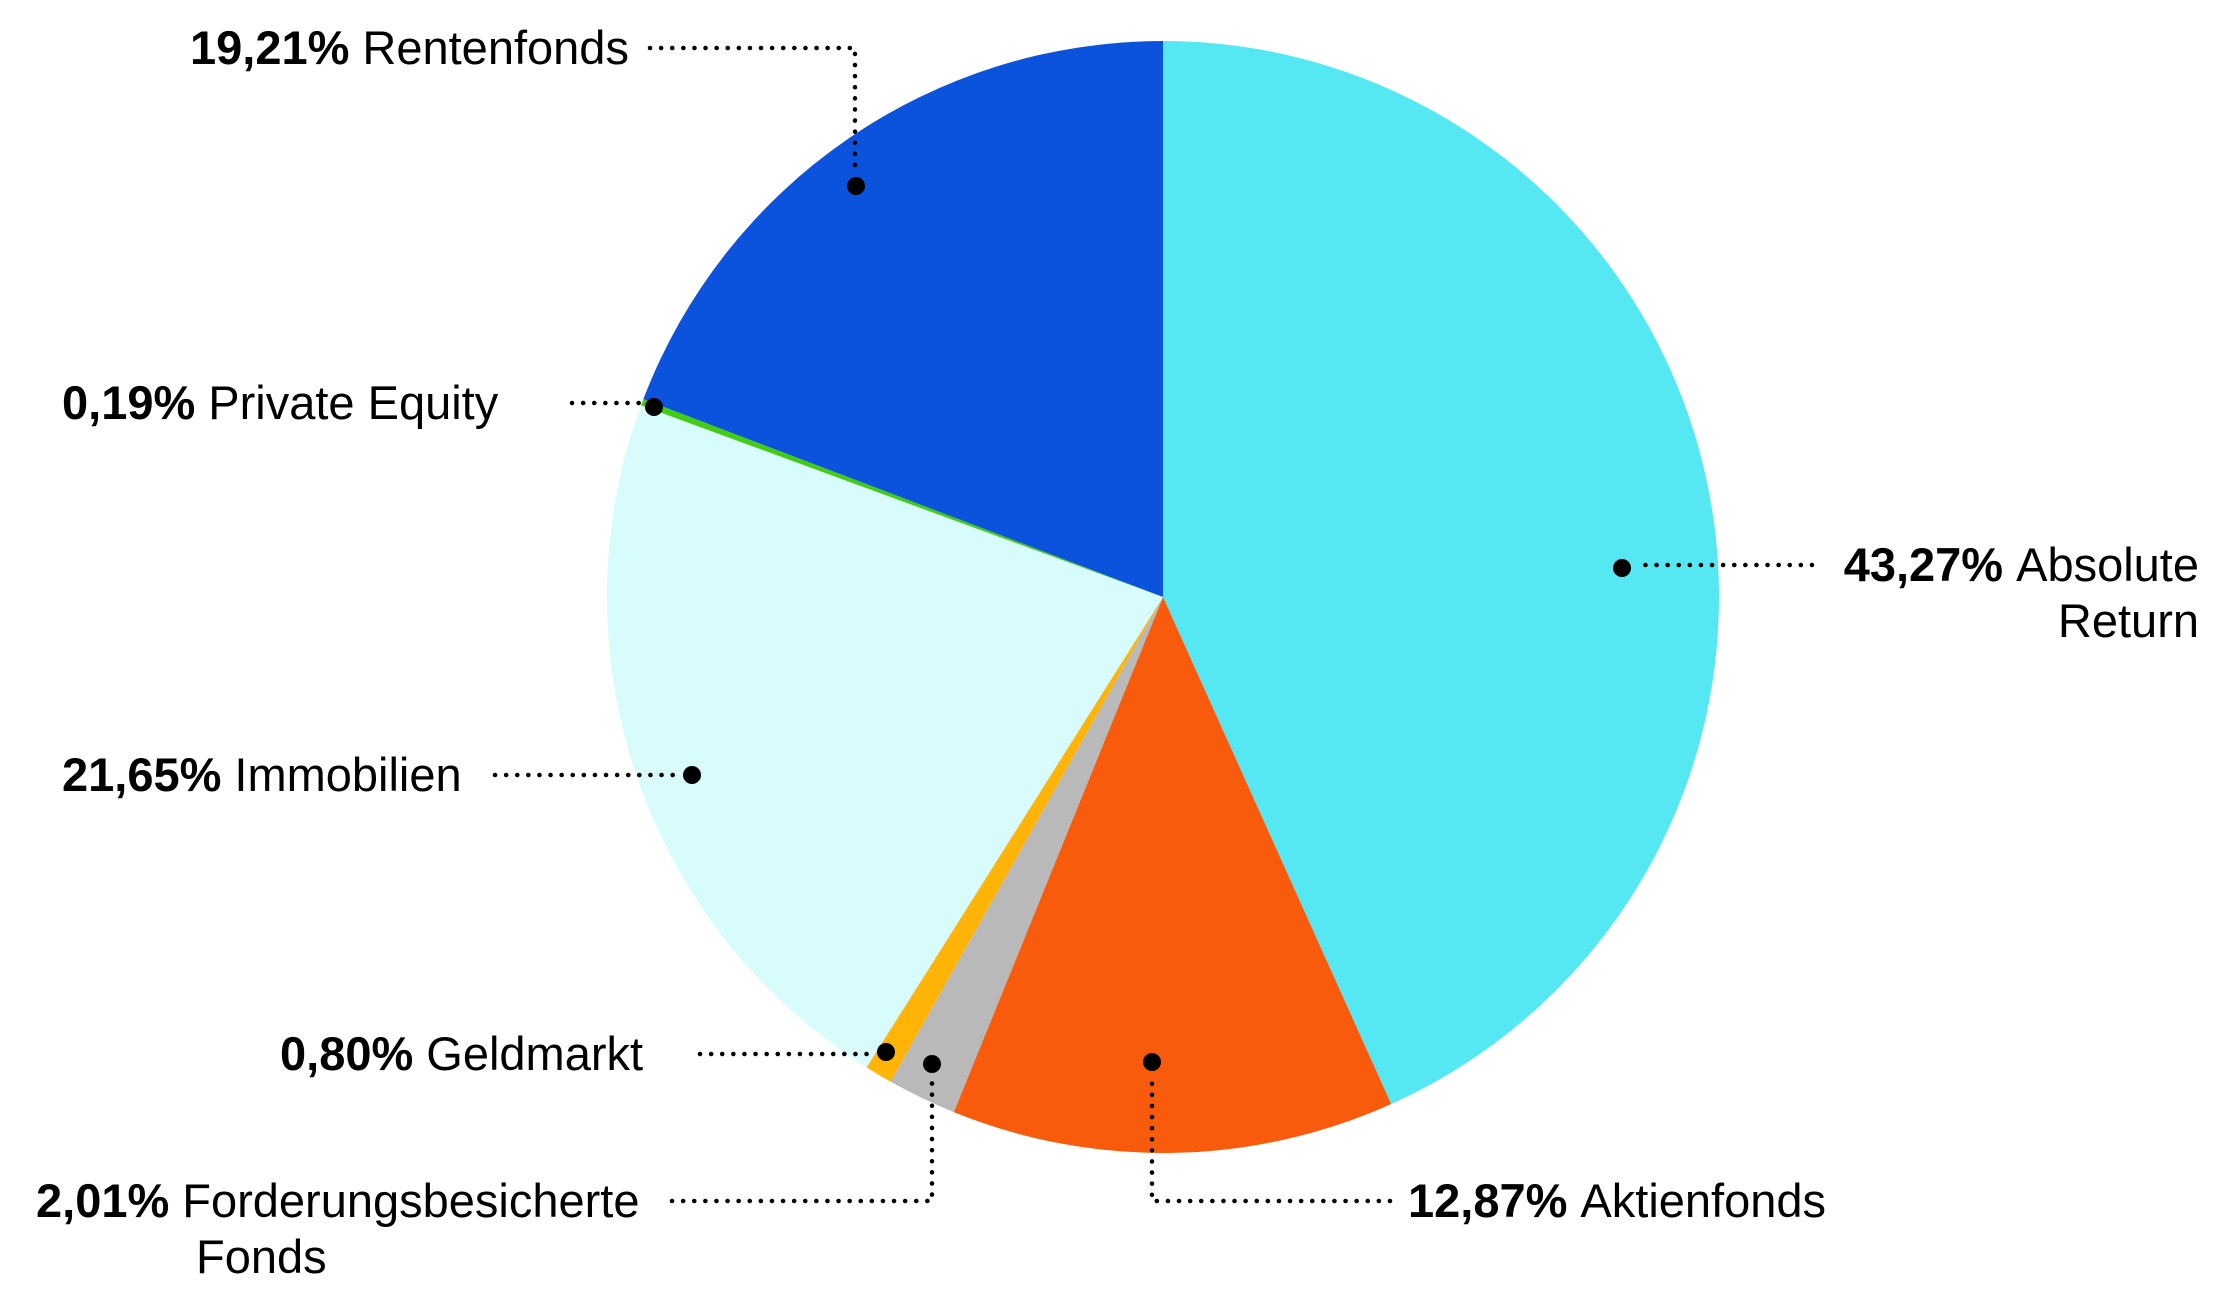 Image resolution: width=2213 pixels, height=1292 pixels. Describe the element at coordinates (353, 402) in the screenshot. I see `private-equity-name: Private Equity` at that location.